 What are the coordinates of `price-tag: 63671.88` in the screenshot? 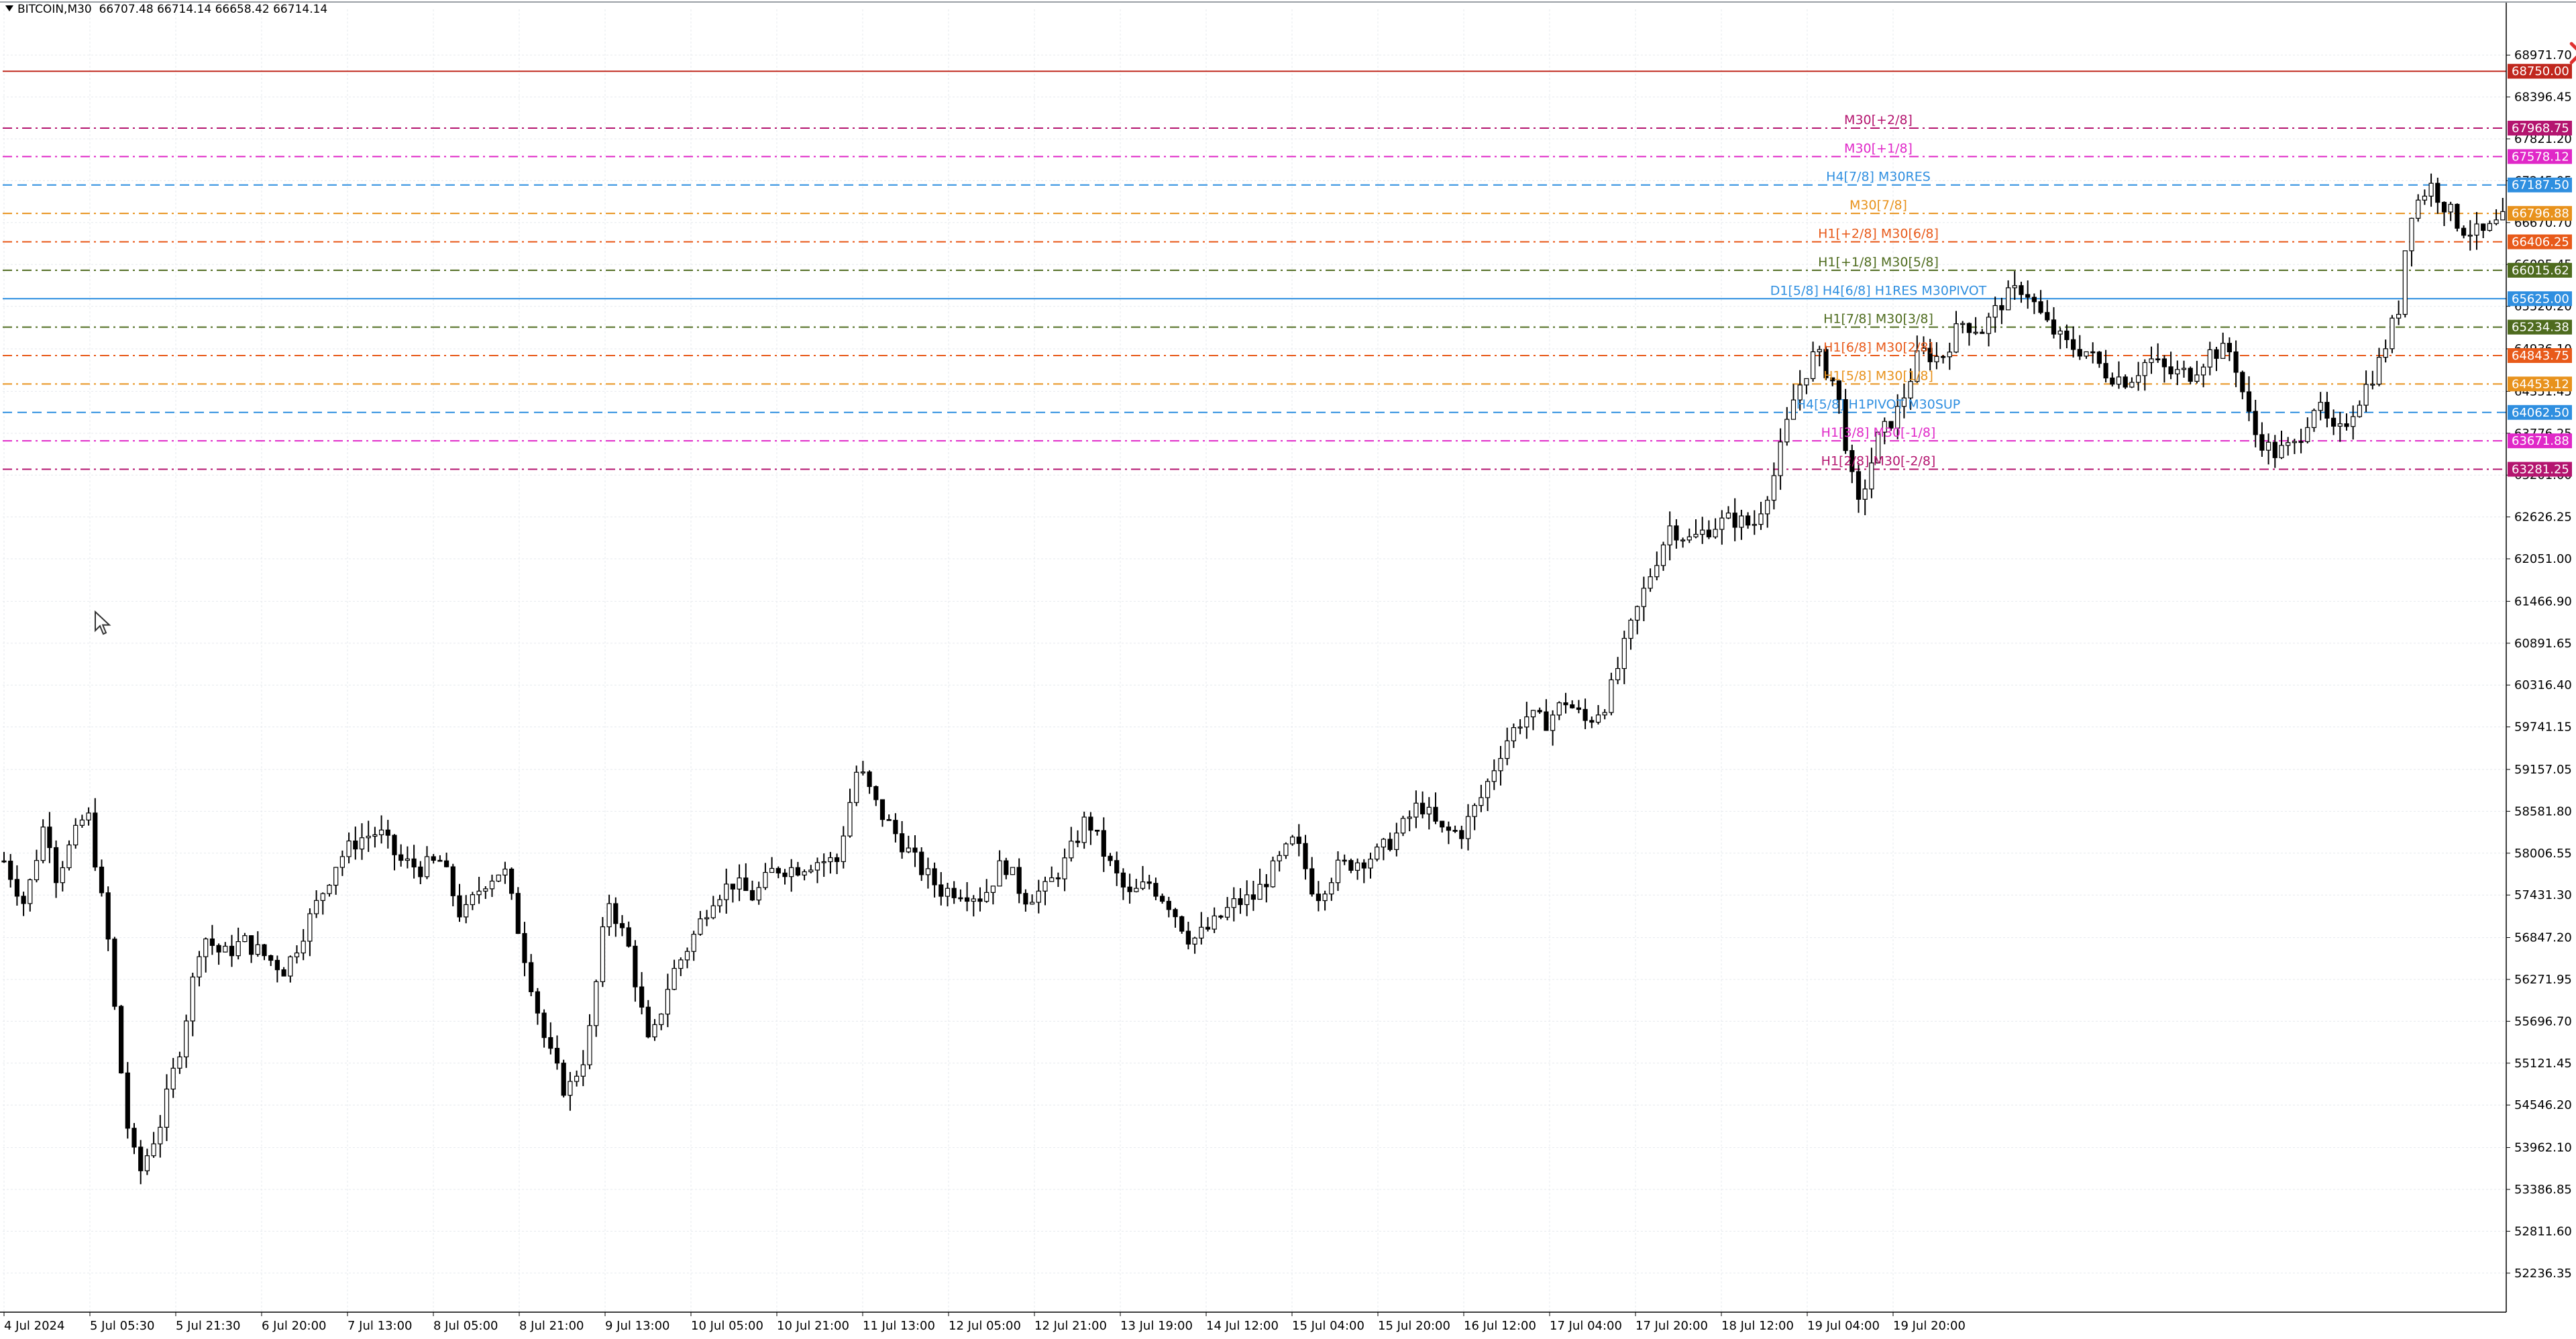 It's located at (2540, 441).